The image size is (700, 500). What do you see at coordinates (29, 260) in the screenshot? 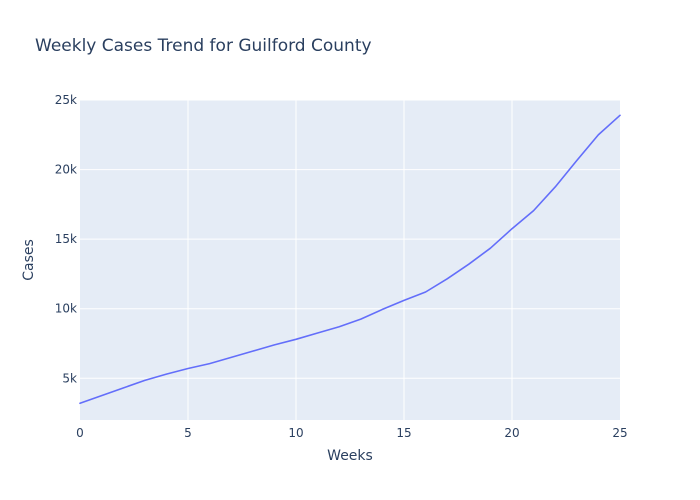
I see `y-axis-title: Cases` at bounding box center [29, 260].